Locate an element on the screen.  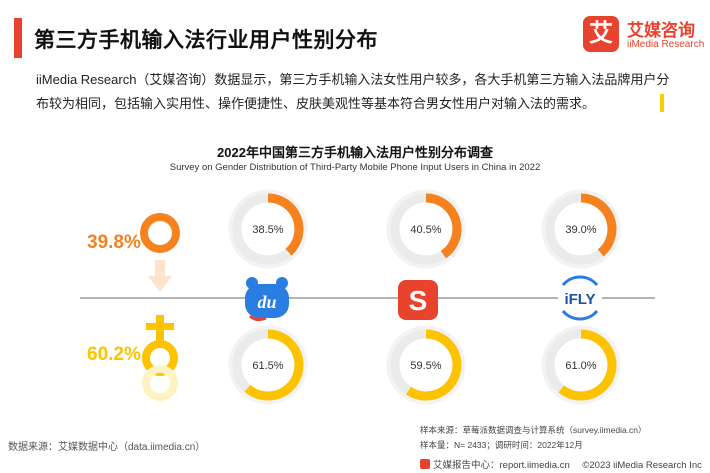
chart-title: 2022年中国第三方手机输入法用户性别分布调查 is located at coordinates (355, 152).